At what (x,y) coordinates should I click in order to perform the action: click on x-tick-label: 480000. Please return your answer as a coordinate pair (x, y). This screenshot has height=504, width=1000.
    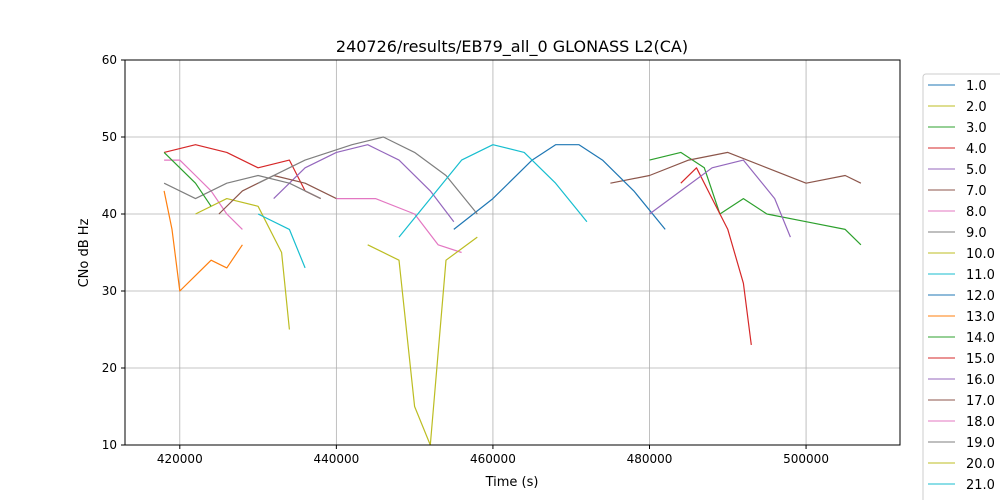
    Looking at the image, I should click on (650, 459).